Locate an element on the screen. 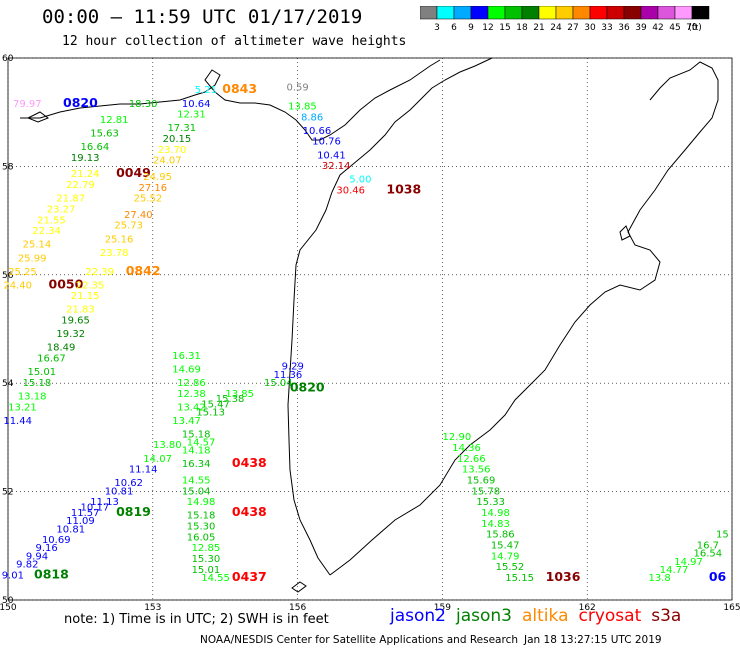 This screenshot has height=650, width=740. wave-height-value: 14.57 is located at coordinates (201, 443).